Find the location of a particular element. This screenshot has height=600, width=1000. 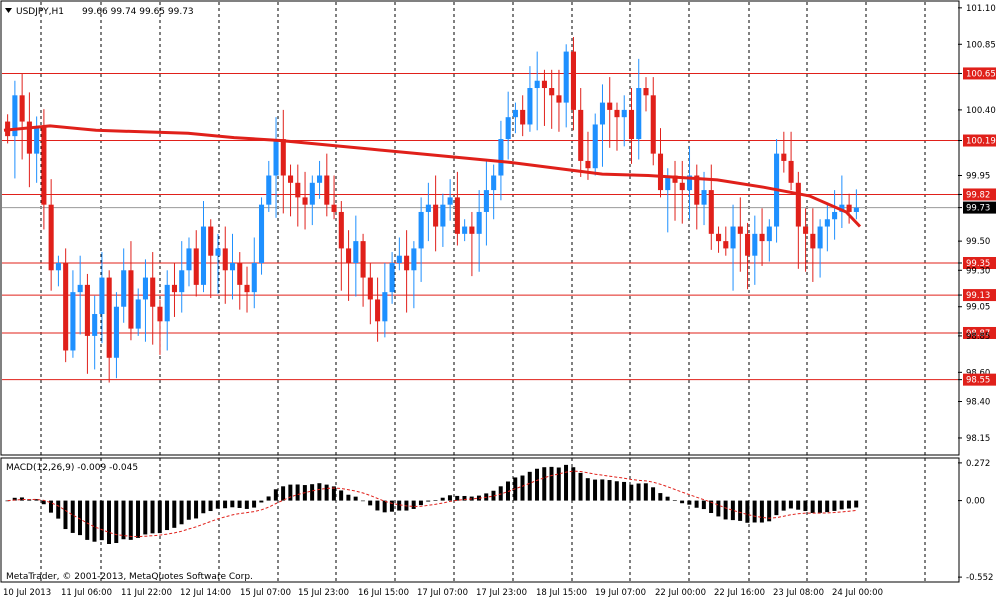

macd-label-1: 0.00 is located at coordinates (975, 502).